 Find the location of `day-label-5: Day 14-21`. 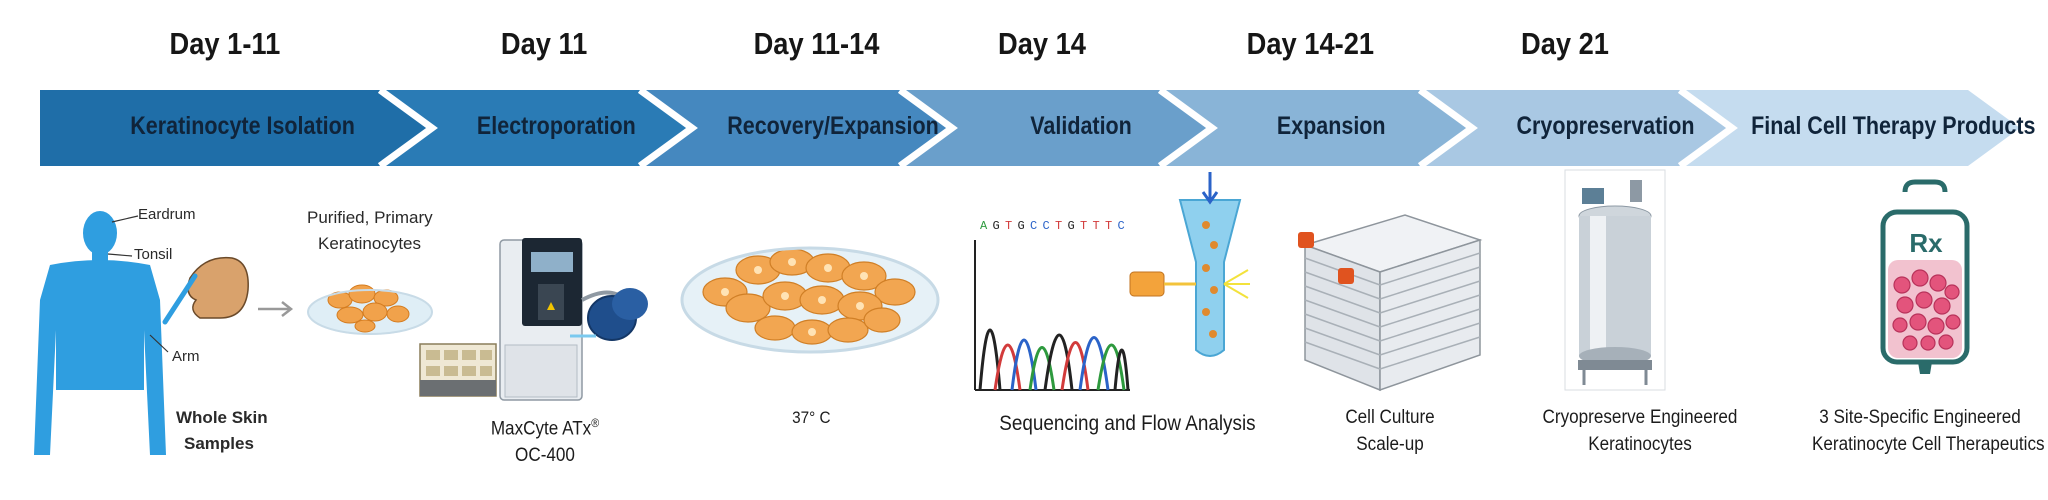

day-label-5: Day 14-21 is located at coordinates (1310, 43).